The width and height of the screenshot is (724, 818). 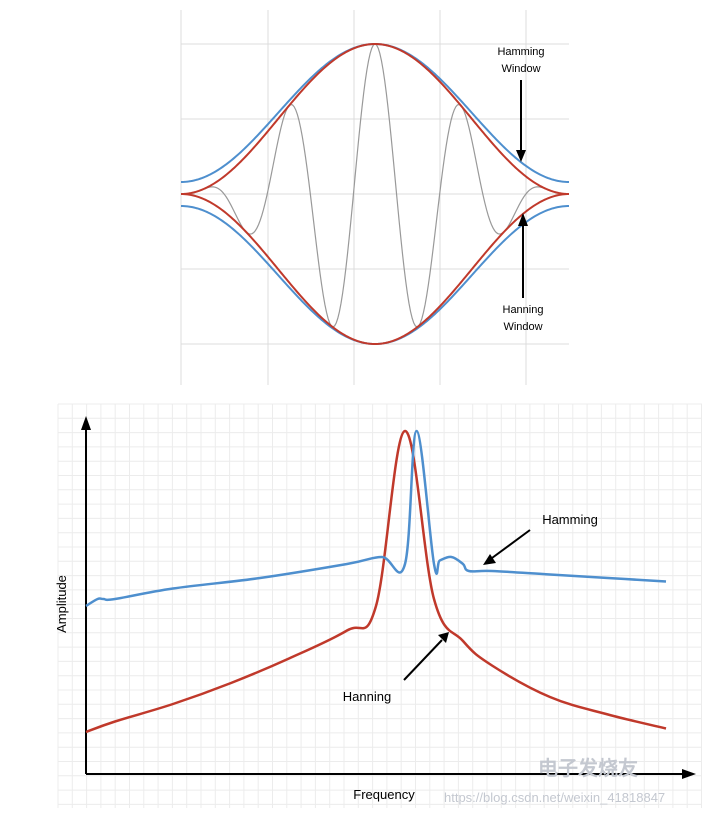 What do you see at coordinates (522, 327) in the screenshot?
I see `hanning-window-label-line2: Window` at bounding box center [522, 327].